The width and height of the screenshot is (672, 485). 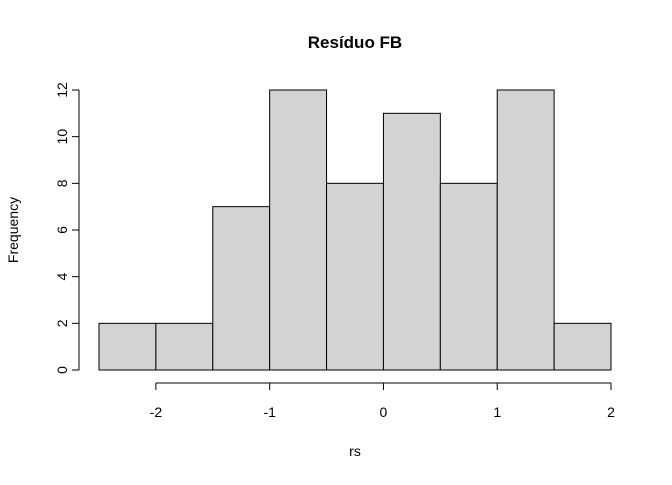 What do you see at coordinates (13, 230) in the screenshot?
I see `y-axis-label: Frequency` at bounding box center [13, 230].